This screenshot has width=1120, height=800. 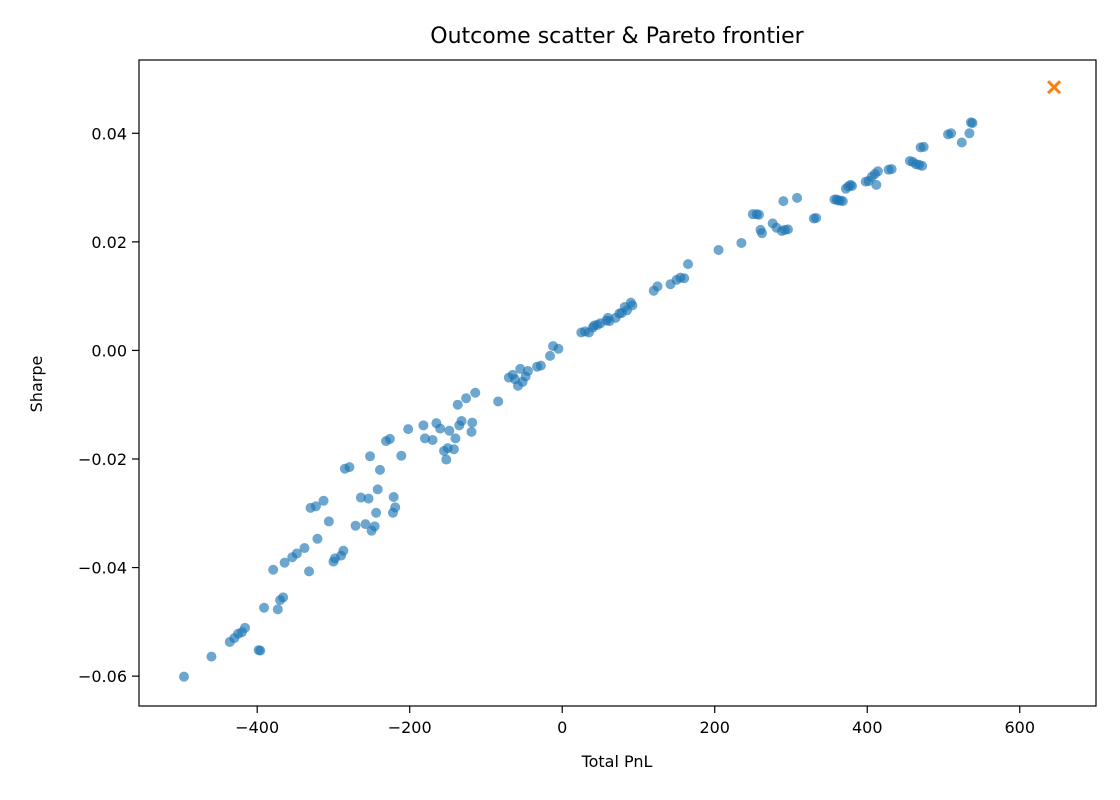 I want to click on x-axis: −400 −200 0 200 400 600, so click(x=635, y=721).